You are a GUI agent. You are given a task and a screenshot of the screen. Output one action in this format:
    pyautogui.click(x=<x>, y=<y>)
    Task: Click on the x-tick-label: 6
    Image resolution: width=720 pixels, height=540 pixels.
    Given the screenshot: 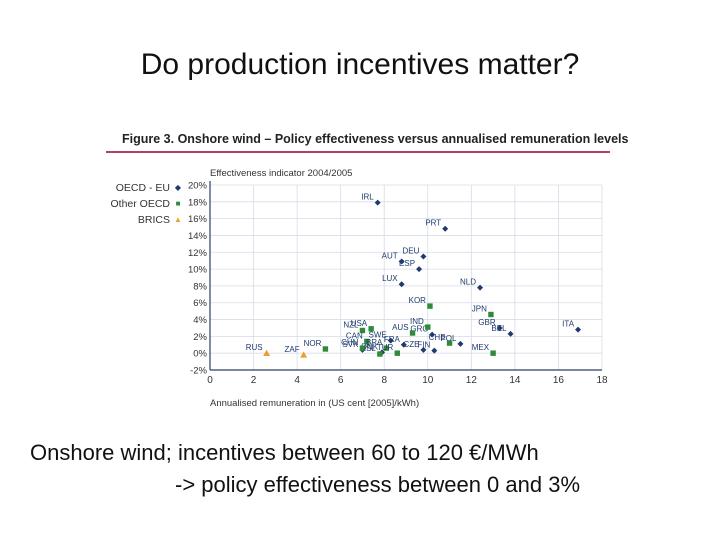 What is the action you would take?
    pyautogui.click(x=341, y=380)
    